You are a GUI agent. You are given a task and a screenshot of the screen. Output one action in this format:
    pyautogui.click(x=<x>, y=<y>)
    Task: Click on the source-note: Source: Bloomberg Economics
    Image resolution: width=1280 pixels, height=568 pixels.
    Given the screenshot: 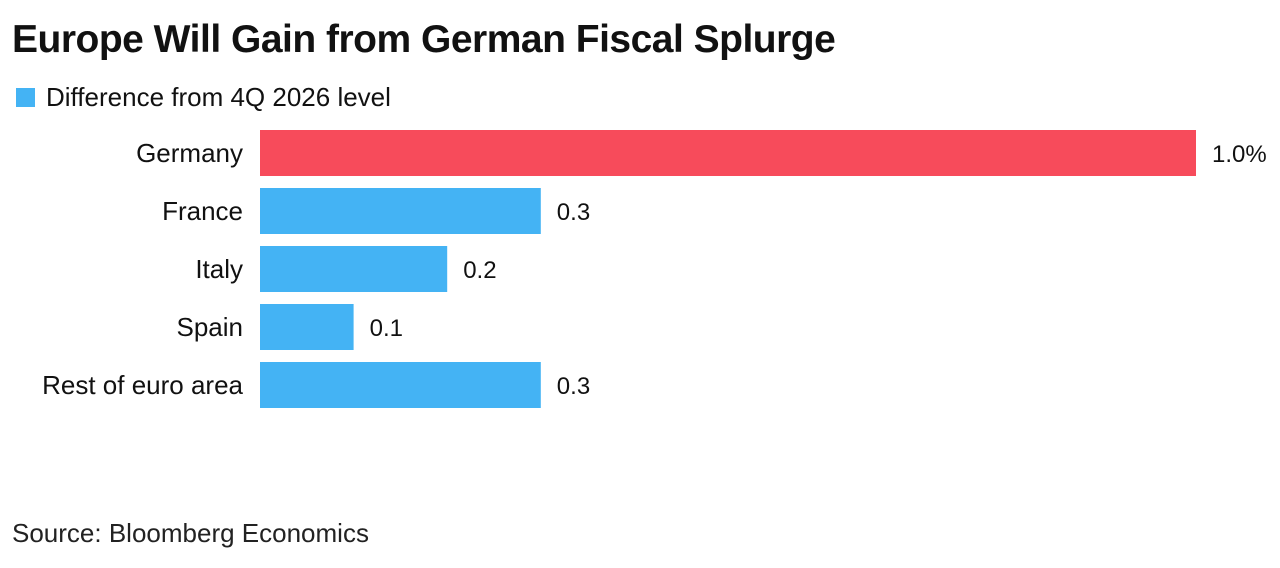 What is the action you would take?
    pyautogui.click(x=190, y=533)
    